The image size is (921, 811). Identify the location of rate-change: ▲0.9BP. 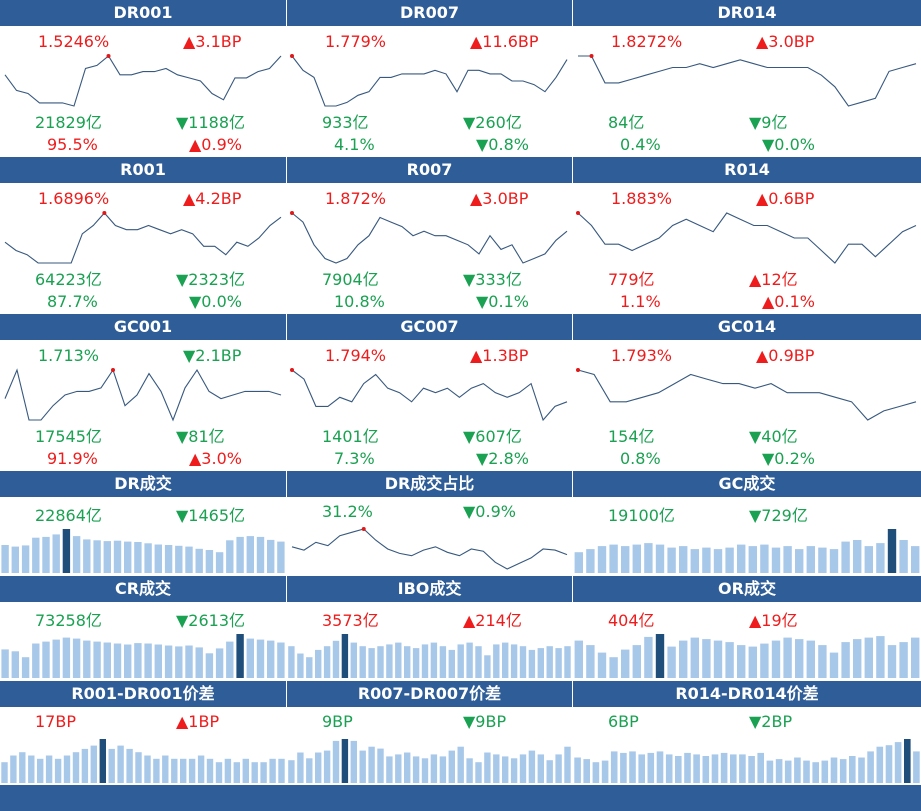
(785, 355).